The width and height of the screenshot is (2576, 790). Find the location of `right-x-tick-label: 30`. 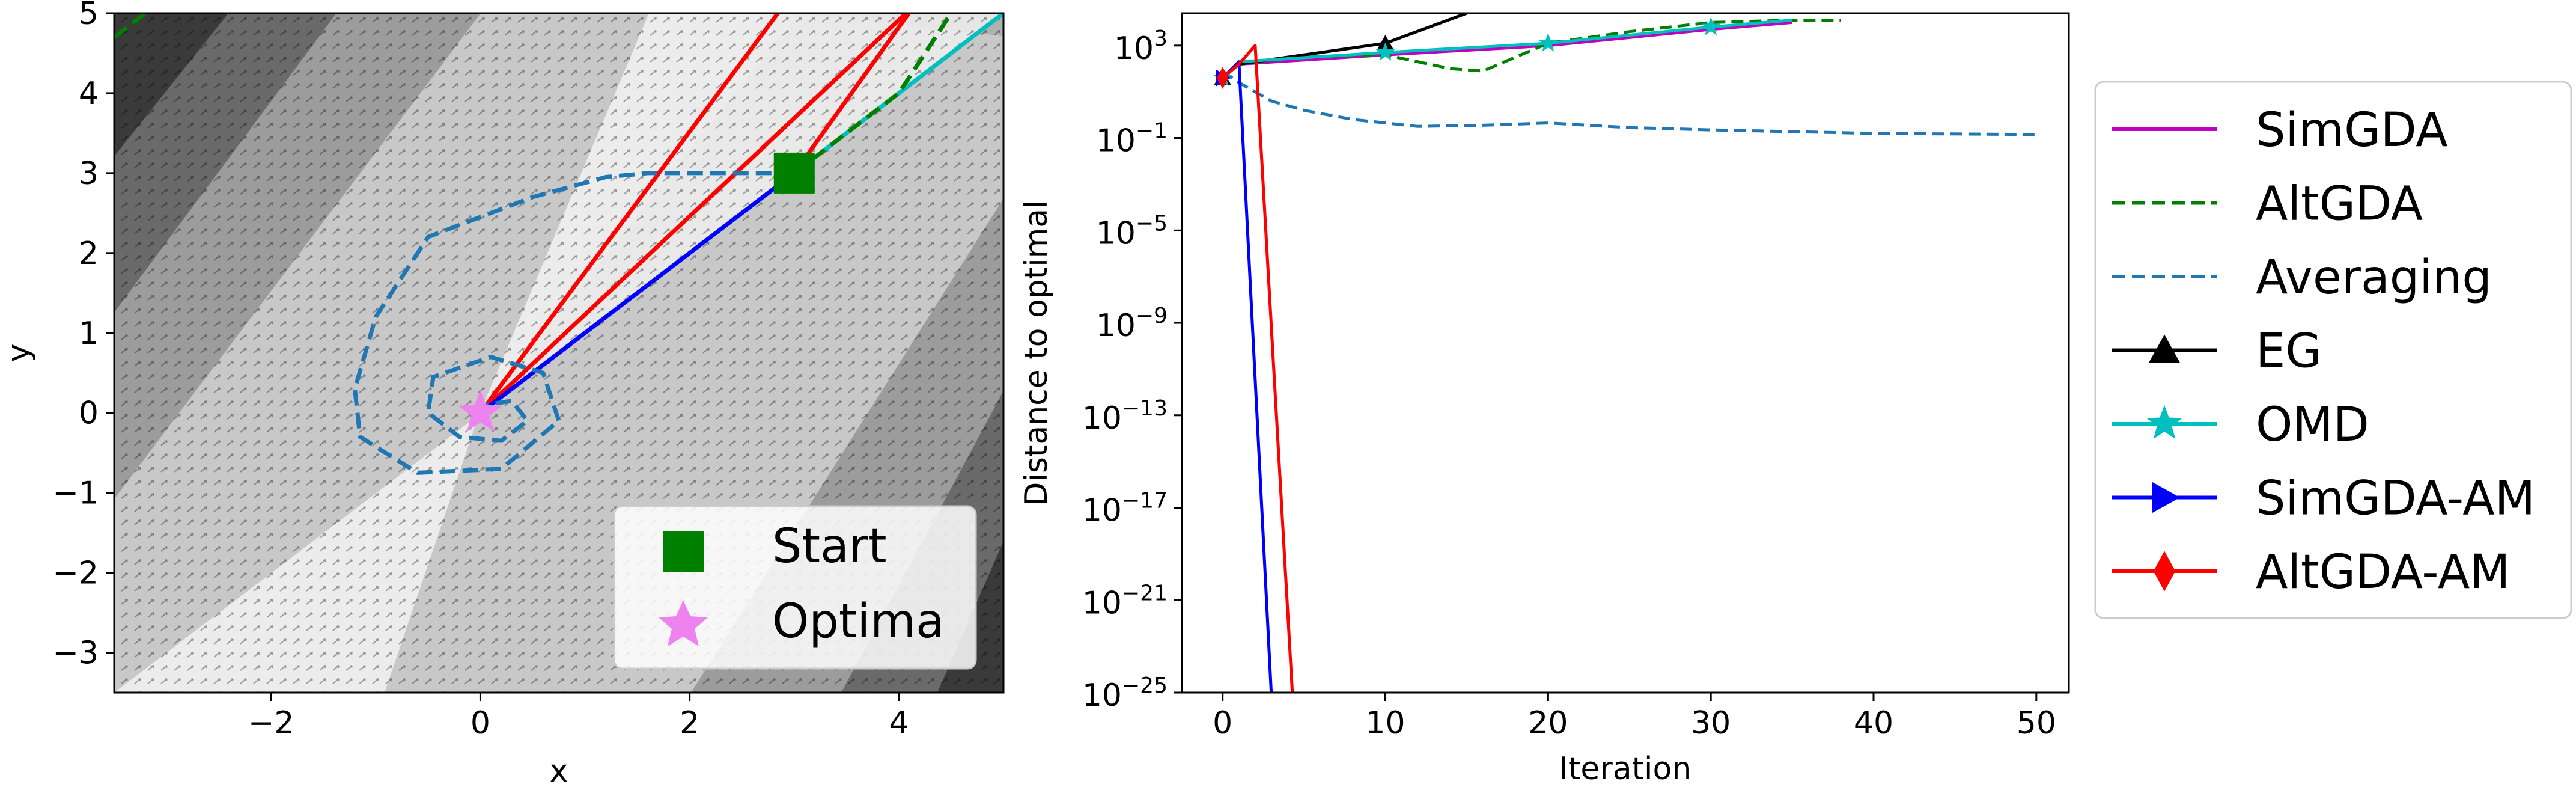

right-x-tick-label: 30 is located at coordinates (1711, 723).